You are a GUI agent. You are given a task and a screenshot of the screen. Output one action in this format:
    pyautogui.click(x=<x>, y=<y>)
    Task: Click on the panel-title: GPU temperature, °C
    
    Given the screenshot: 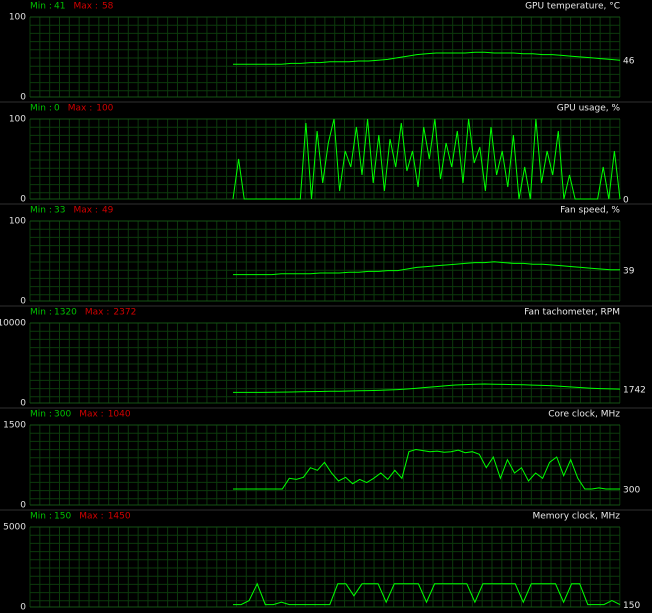 What is the action you would take?
    pyautogui.click(x=572, y=7)
    